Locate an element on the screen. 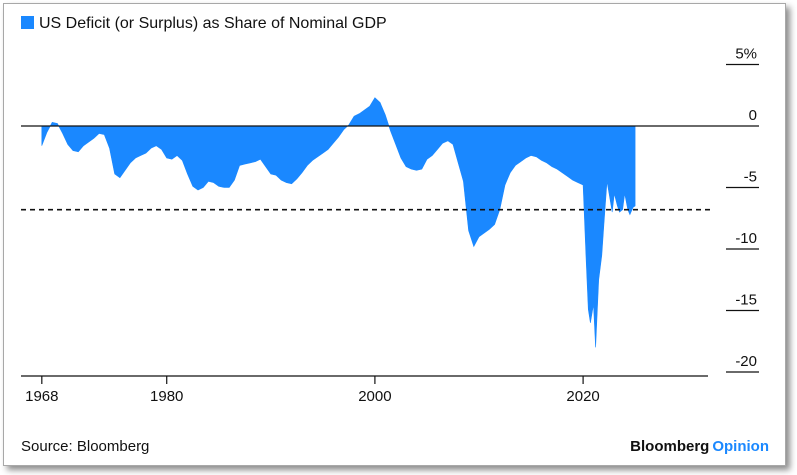 The width and height of the screenshot is (797, 475). y-tick-label: -20 is located at coordinates (746, 361).